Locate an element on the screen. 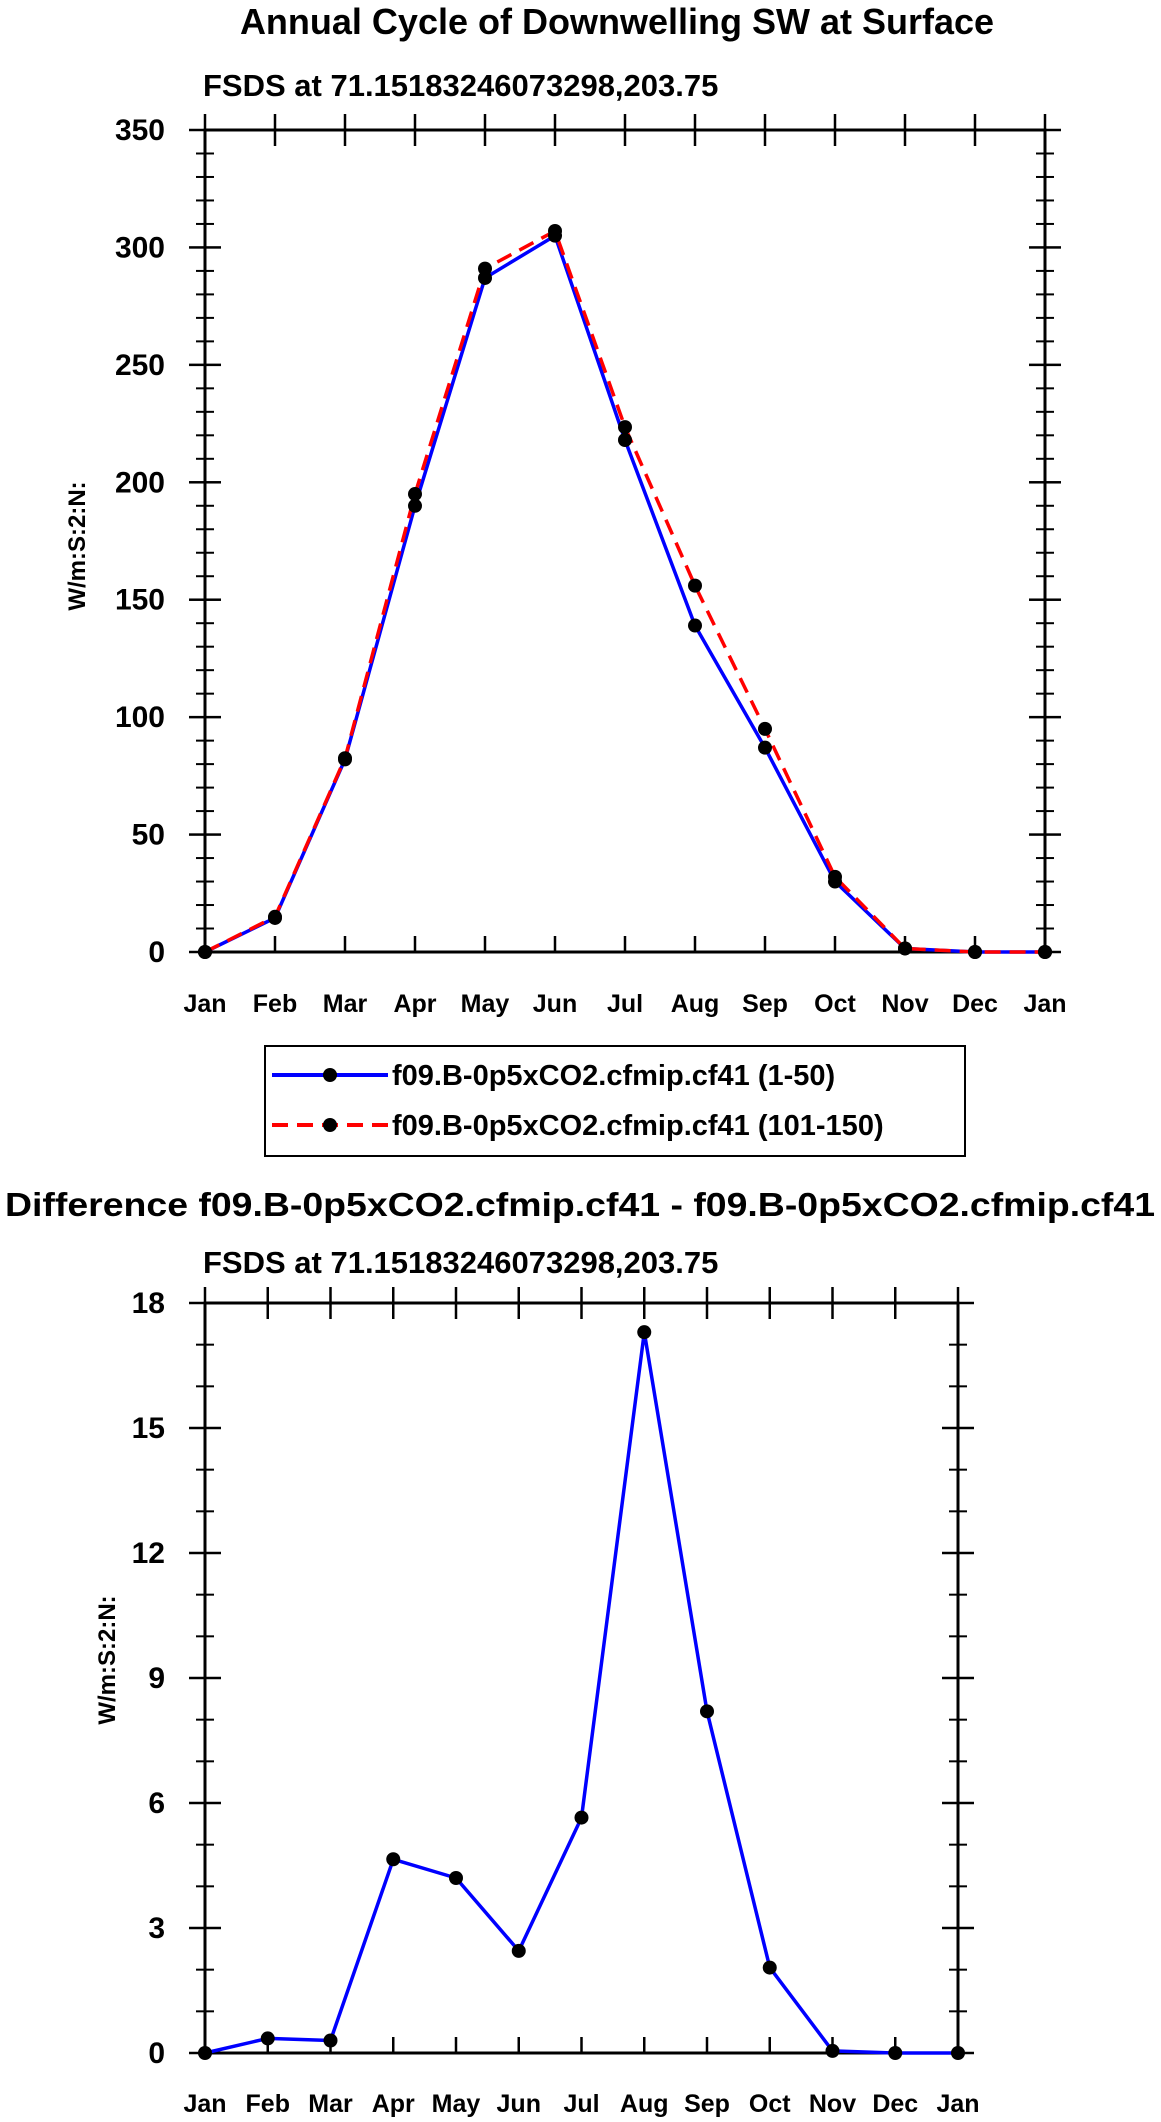 This screenshot has width=1161, height=2122. y-tick-label: 250 is located at coordinates (140, 365).